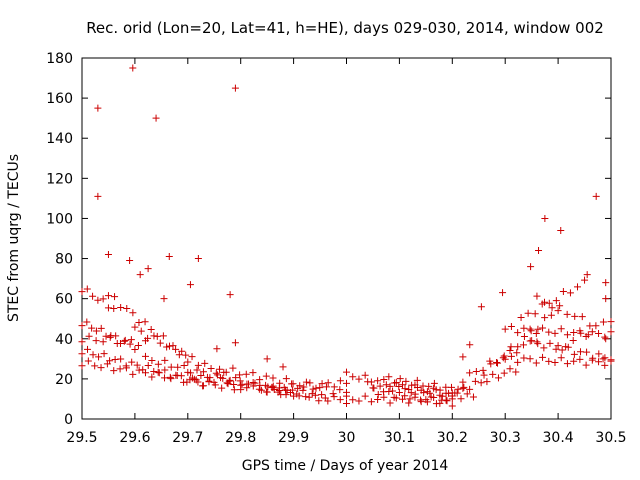  Describe the element at coordinates (59, 139) in the screenshot. I see `y-tick-label: 140` at that location.